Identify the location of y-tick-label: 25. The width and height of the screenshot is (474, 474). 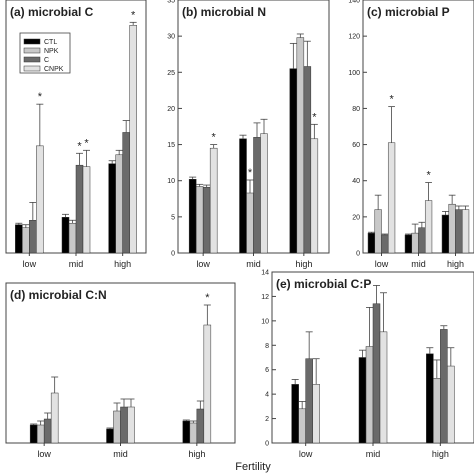
(171, 73).